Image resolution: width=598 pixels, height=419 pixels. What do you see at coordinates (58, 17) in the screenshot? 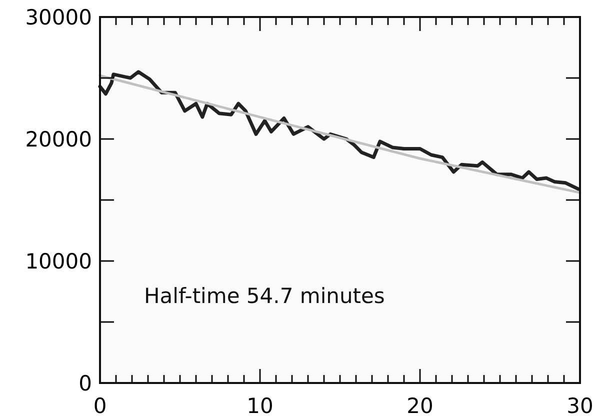
I see `y-tick-label: 30000` at bounding box center [58, 17].